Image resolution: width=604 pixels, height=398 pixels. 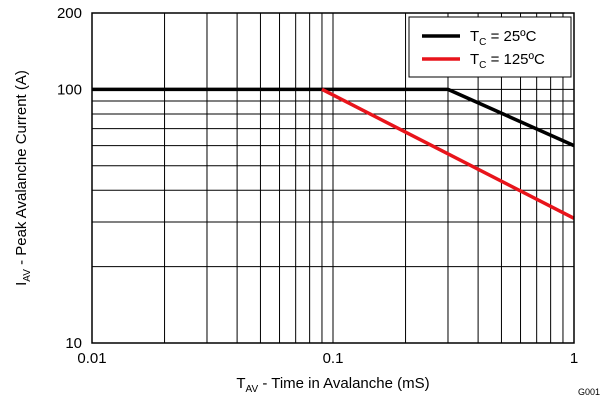 I want to click on y-tick-label: 200, so click(x=69, y=13).